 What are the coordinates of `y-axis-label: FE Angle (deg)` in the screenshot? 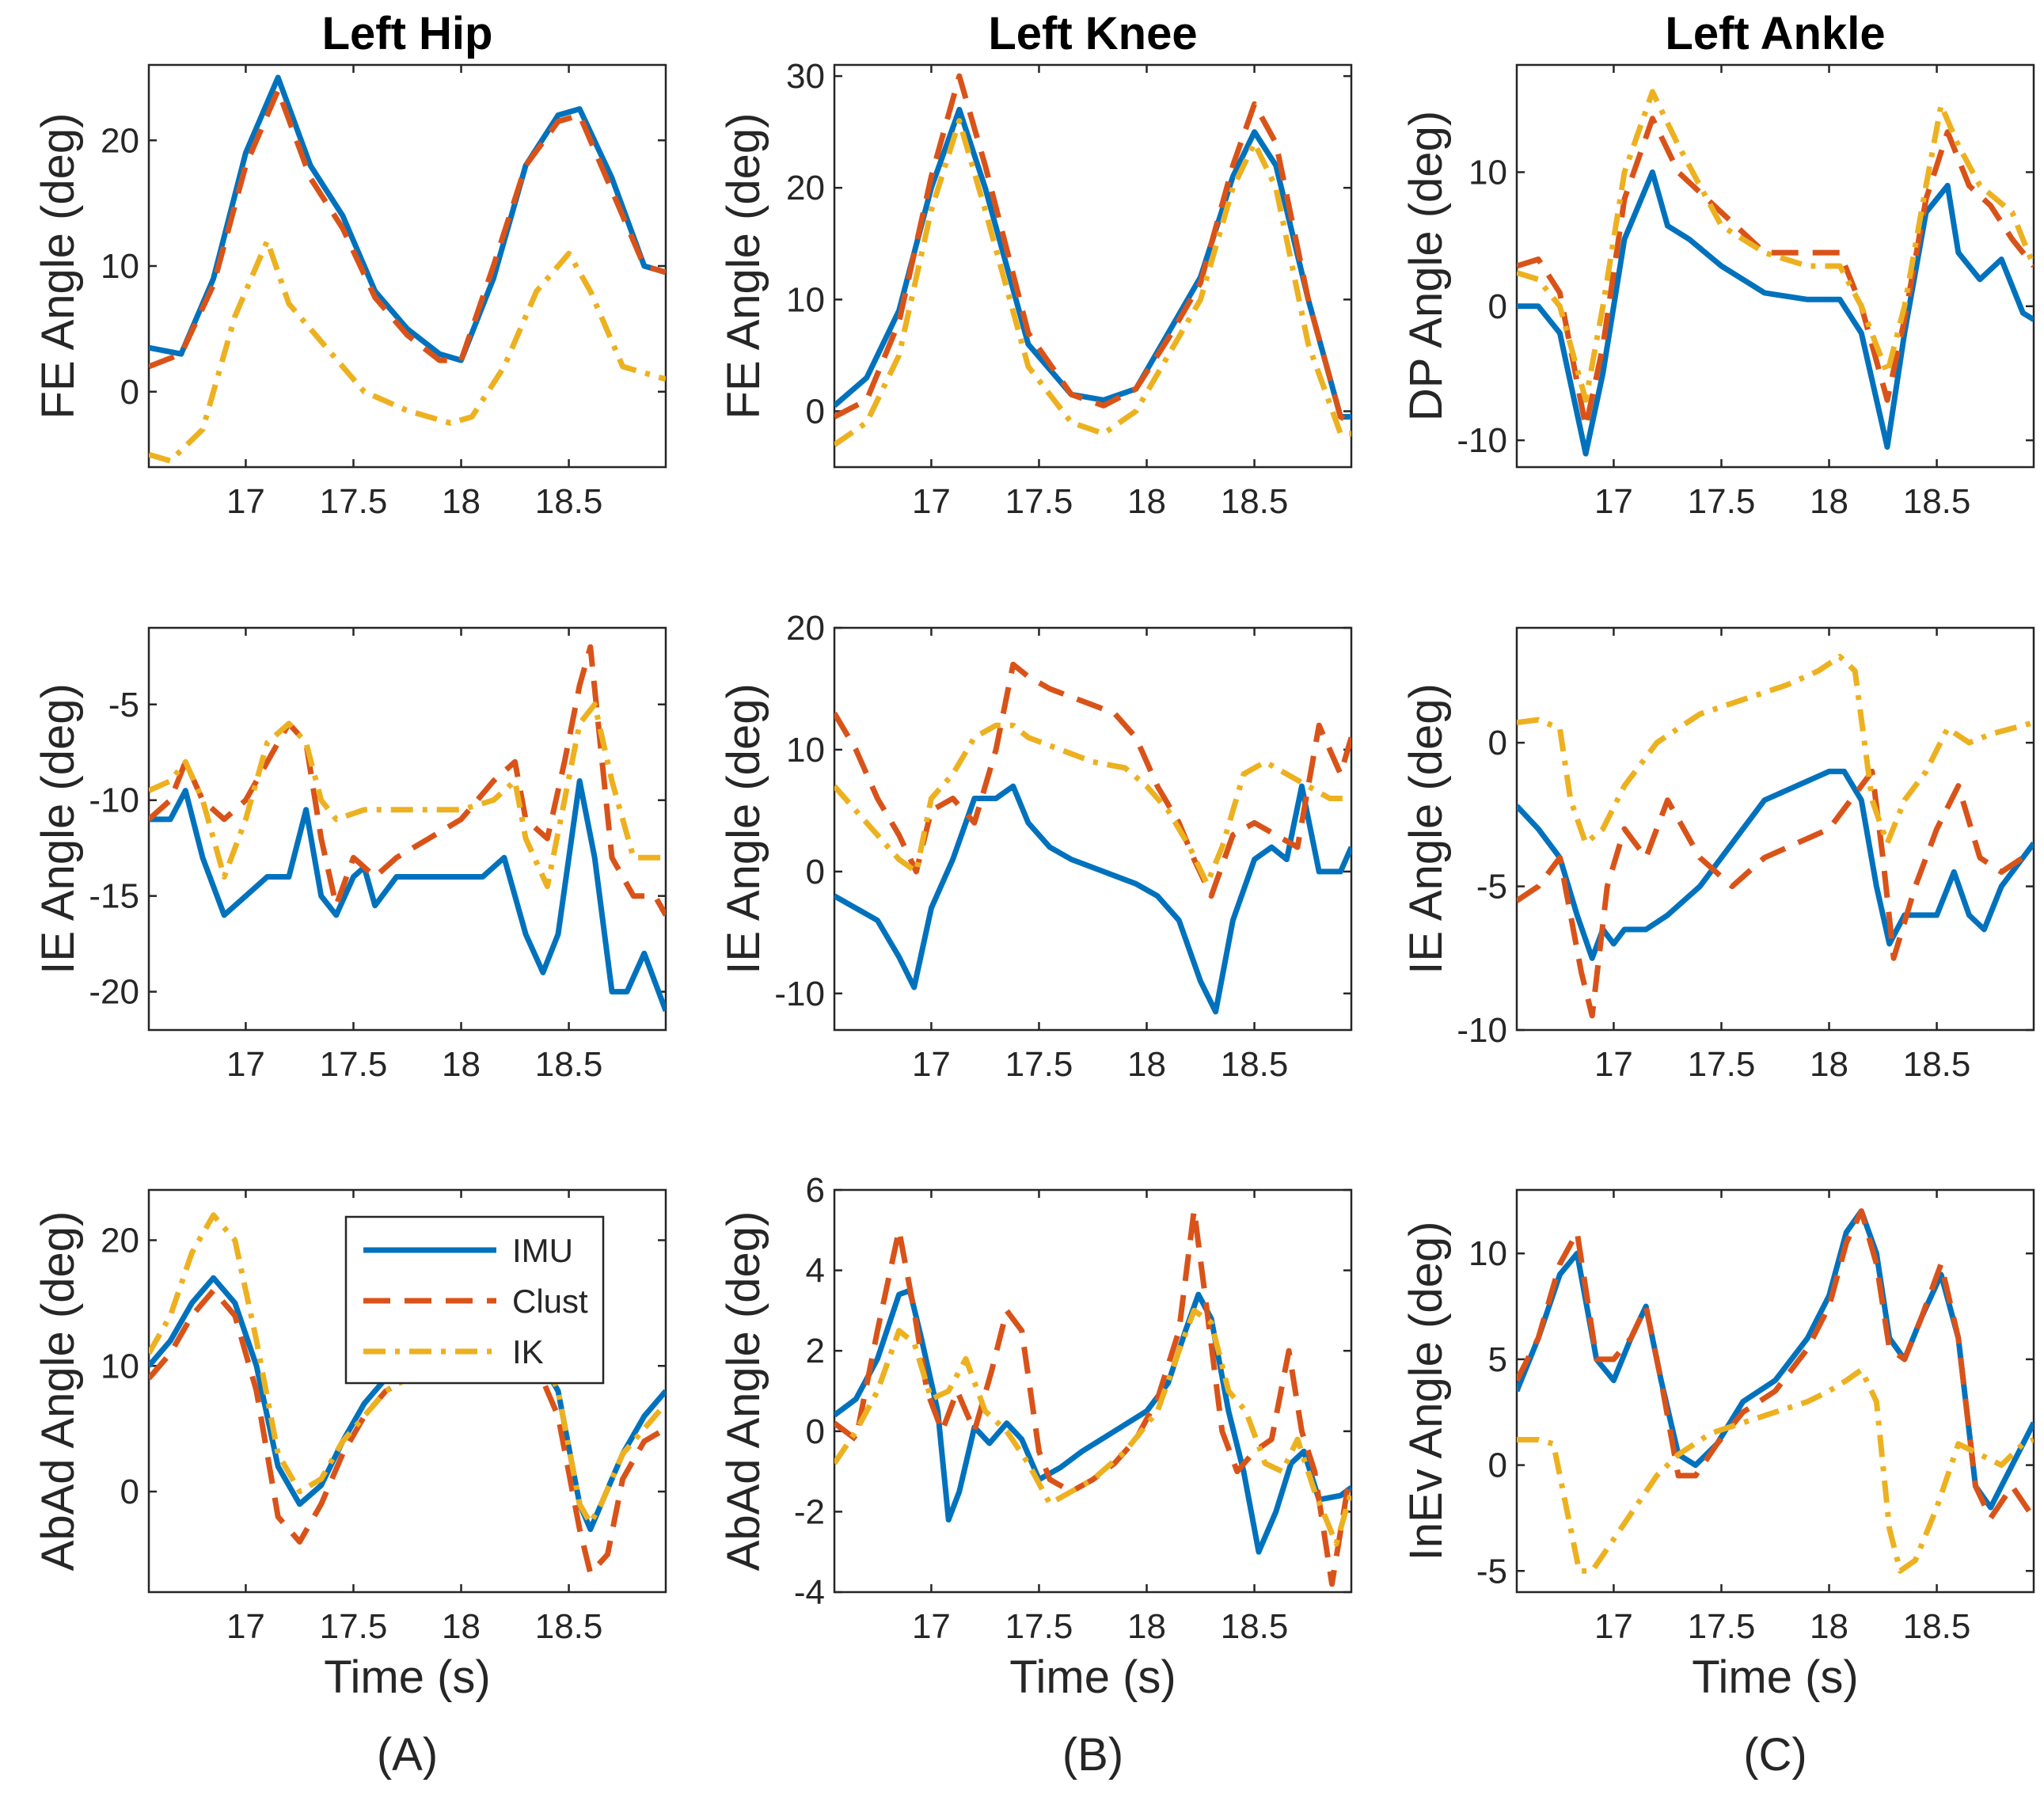 It's located at (58, 266).